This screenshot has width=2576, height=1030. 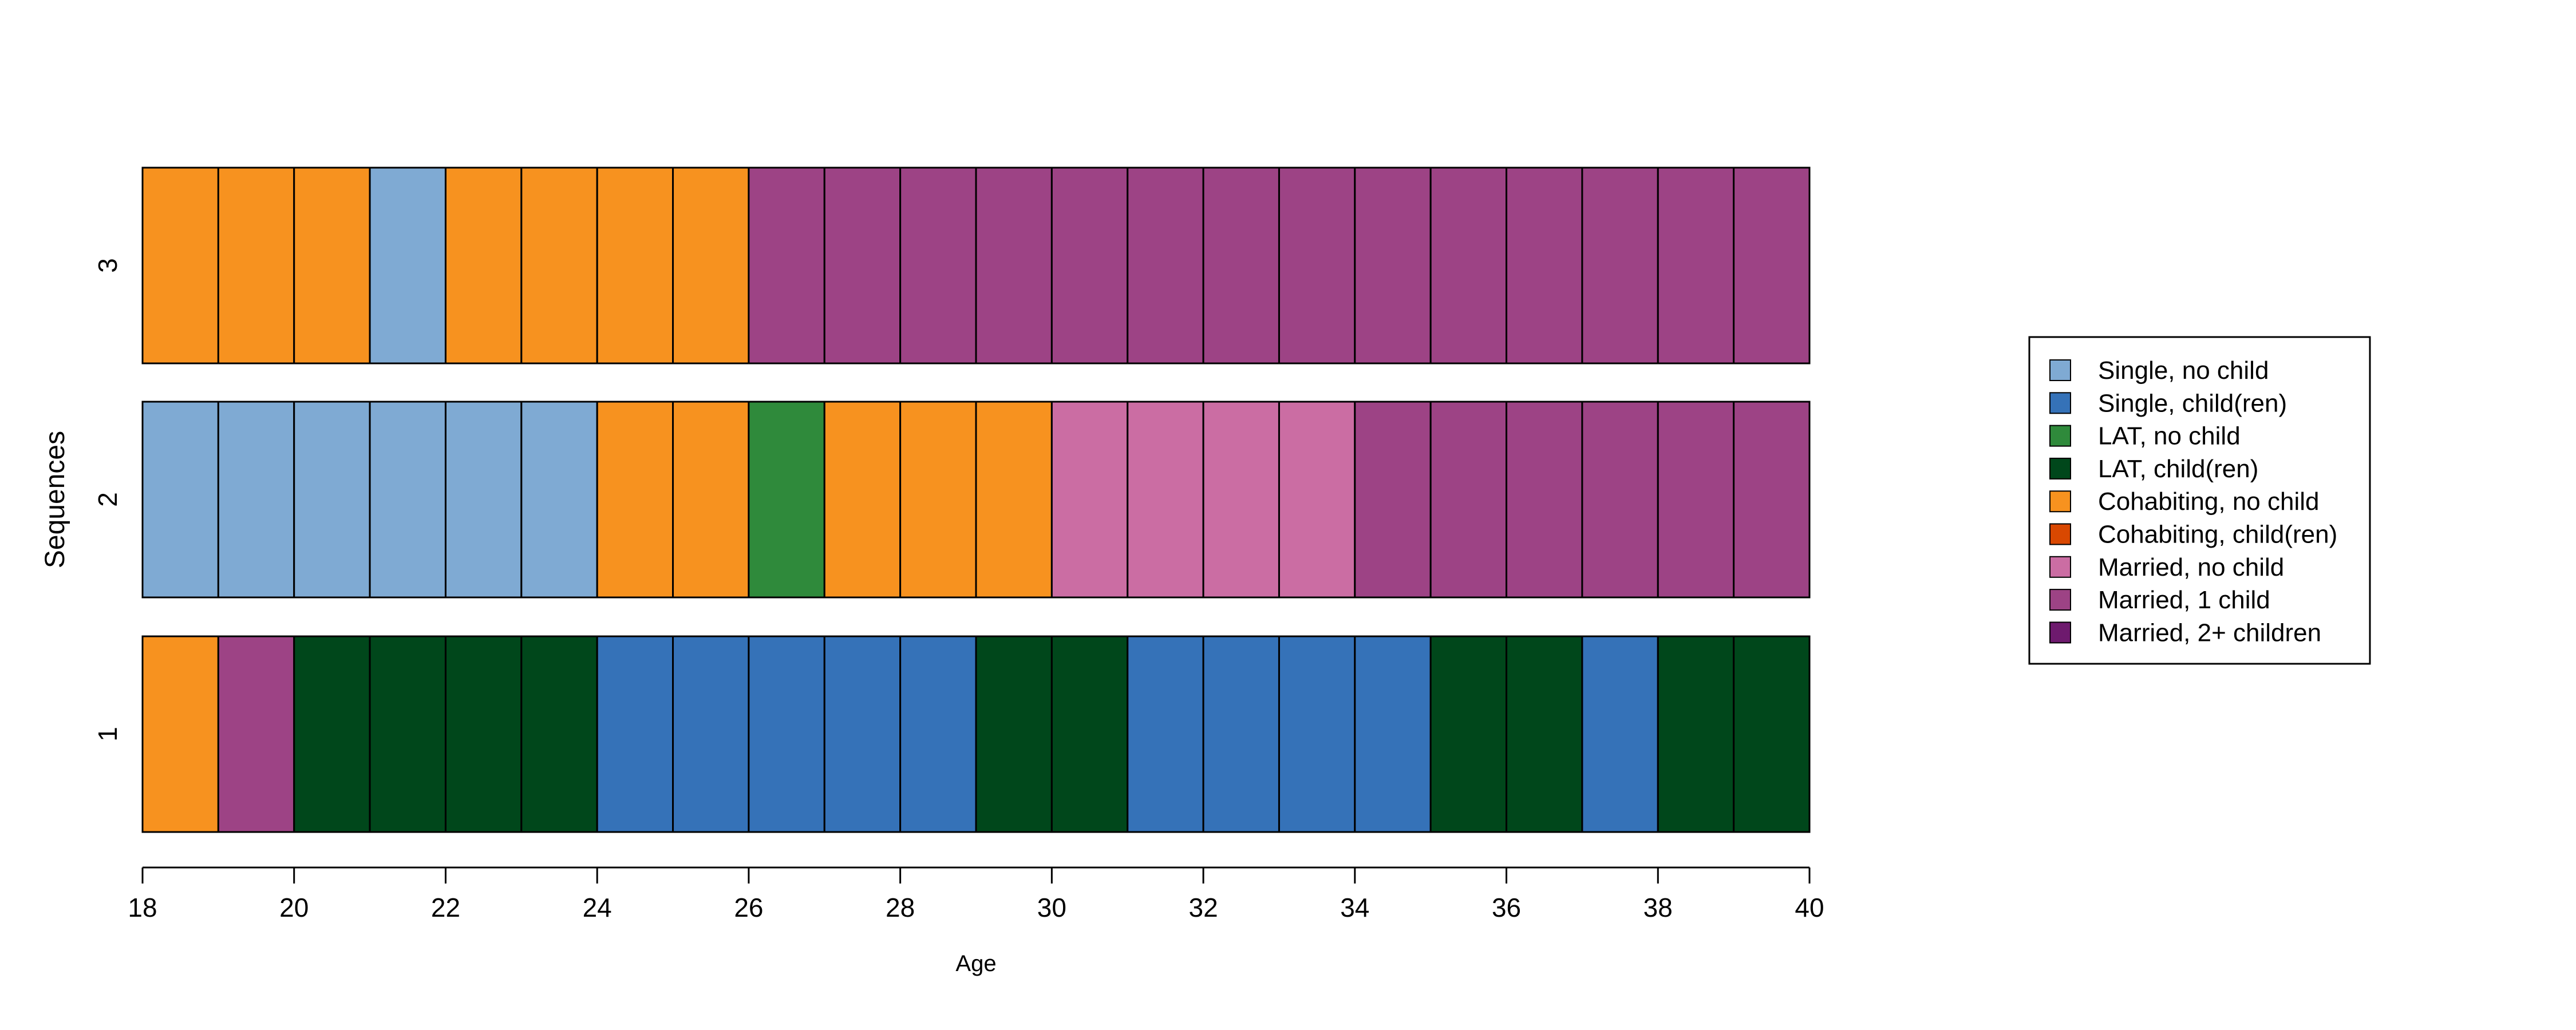 I want to click on legend-item: Cohabiting, child(ren), so click(x=2193, y=535).